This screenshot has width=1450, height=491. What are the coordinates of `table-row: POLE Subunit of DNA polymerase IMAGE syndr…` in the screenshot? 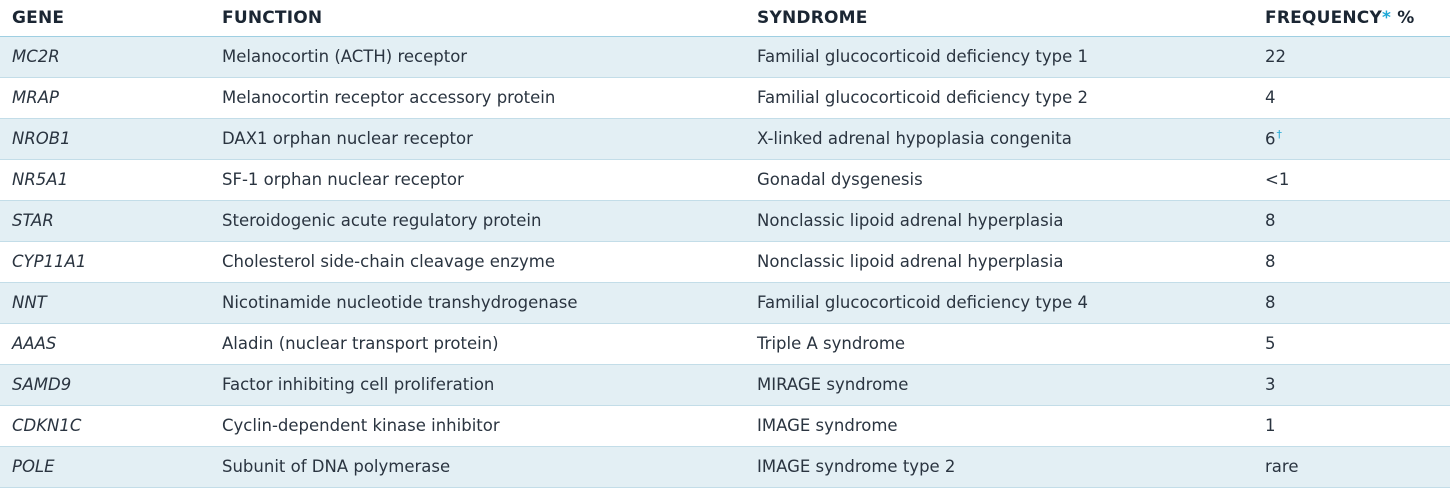 It's located at (725, 467).